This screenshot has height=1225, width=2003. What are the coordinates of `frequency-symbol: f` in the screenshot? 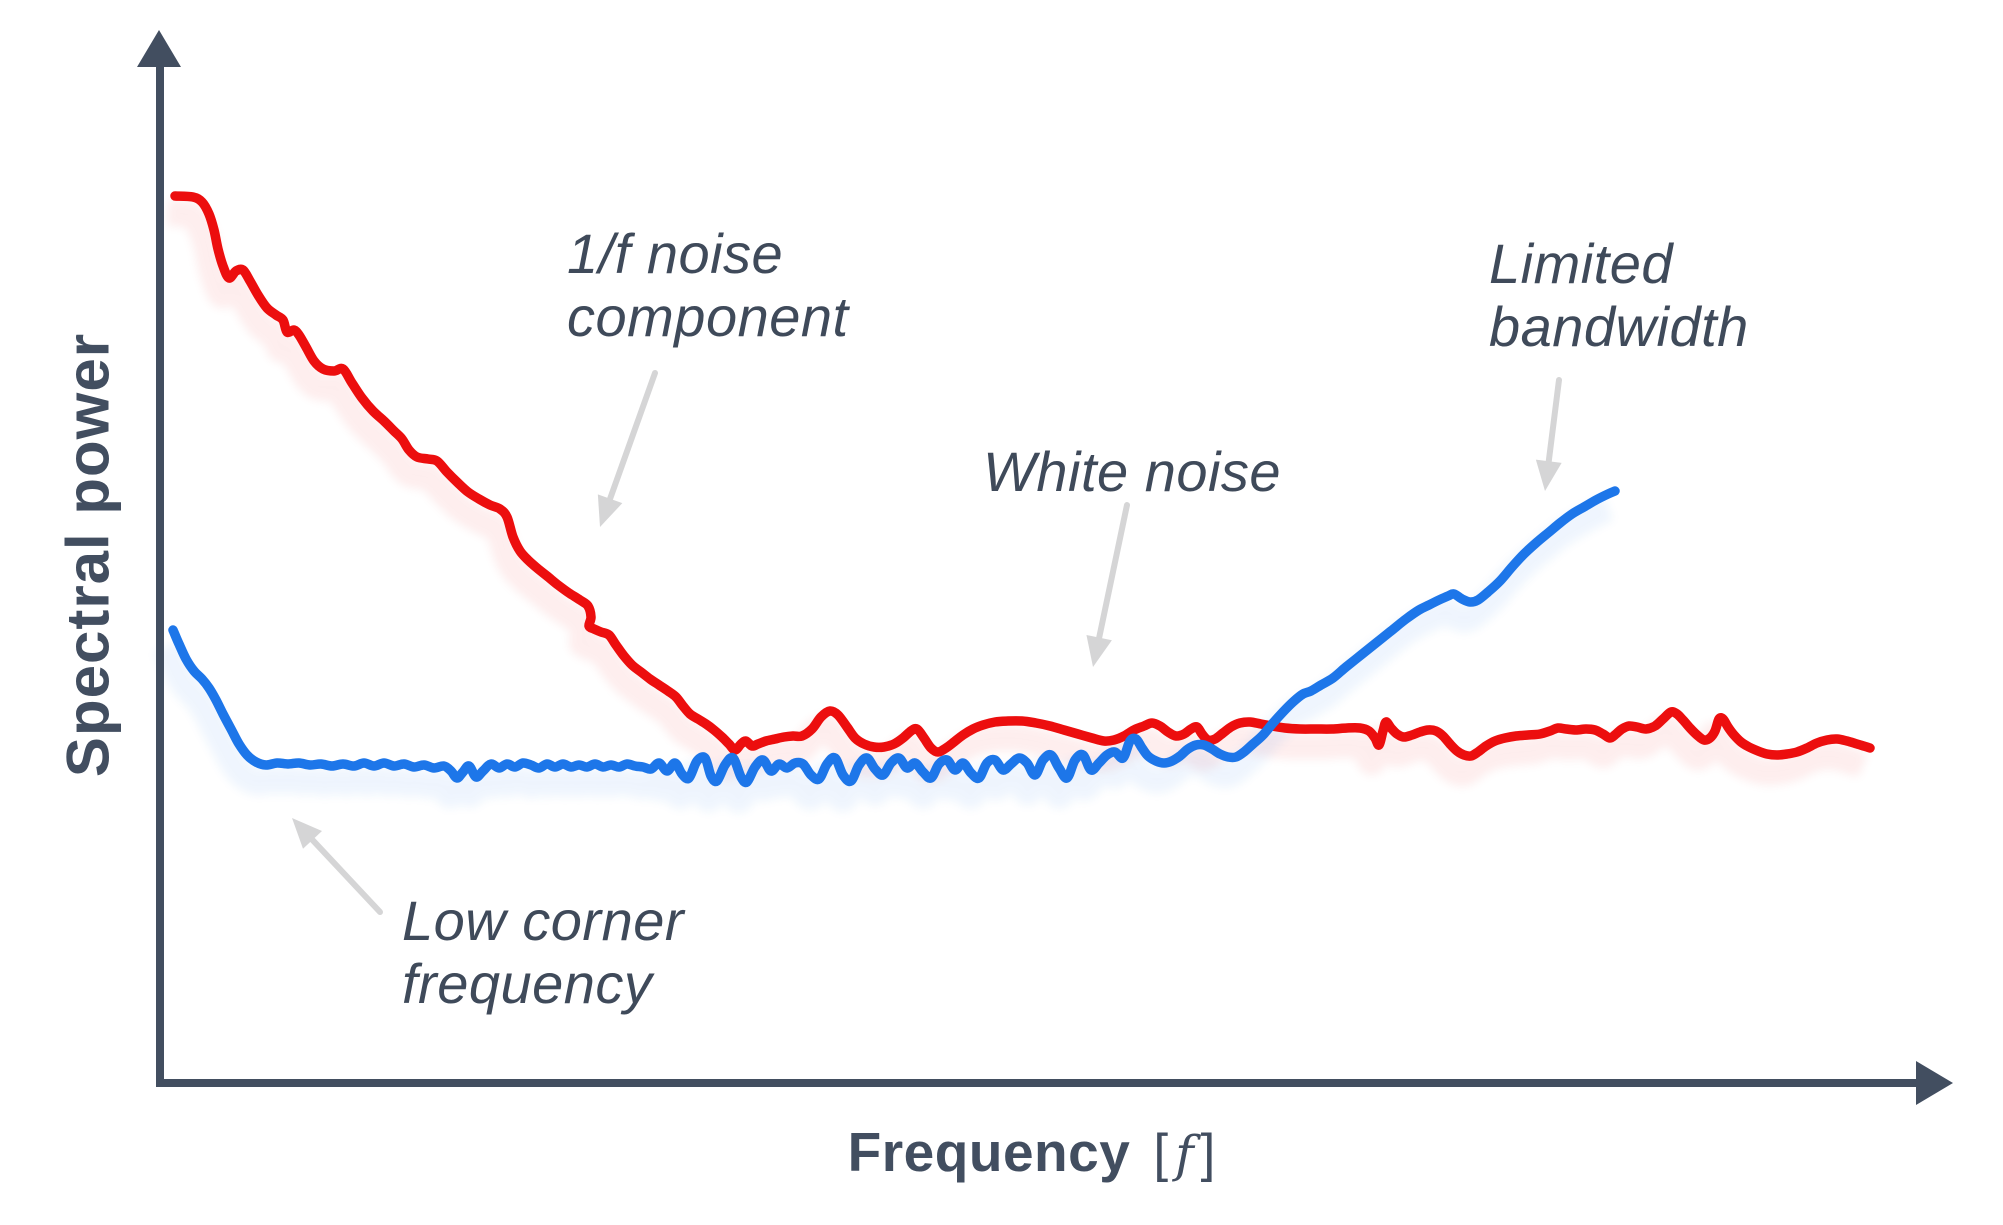 It's located at (1184, 1154).